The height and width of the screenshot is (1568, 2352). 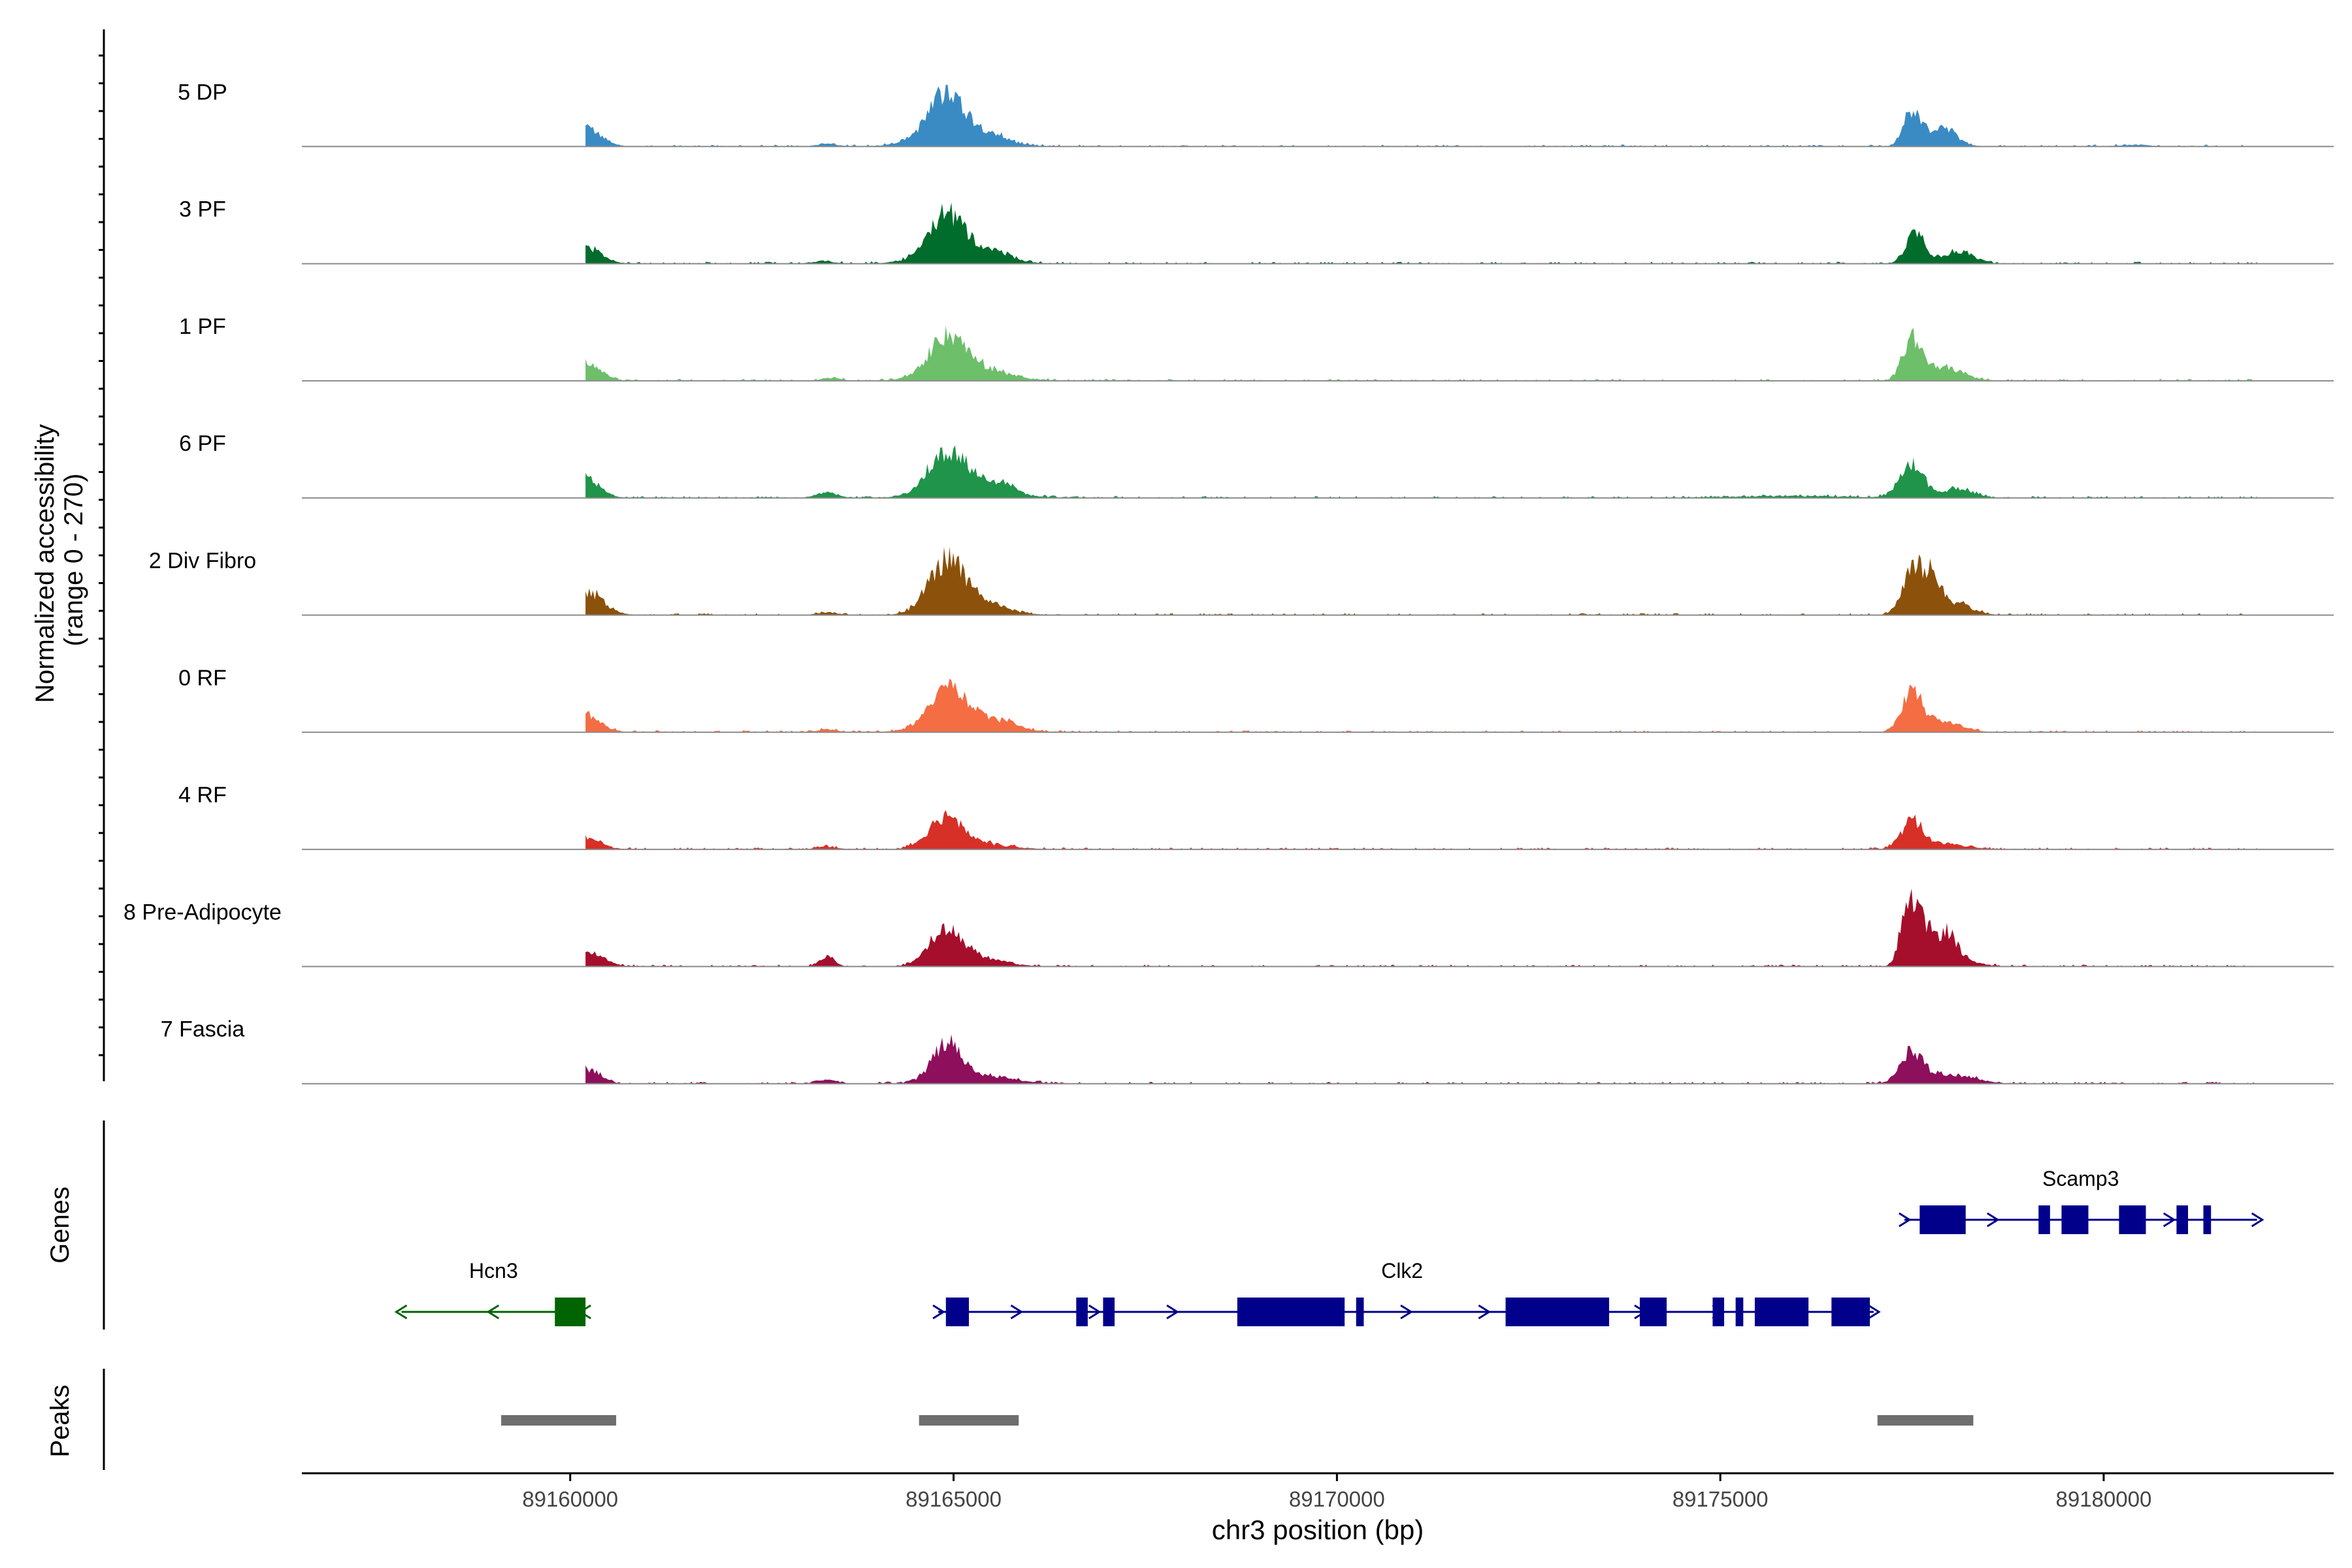 I want to click on peaks-panel: Peaks, so click(x=1010, y=1419).